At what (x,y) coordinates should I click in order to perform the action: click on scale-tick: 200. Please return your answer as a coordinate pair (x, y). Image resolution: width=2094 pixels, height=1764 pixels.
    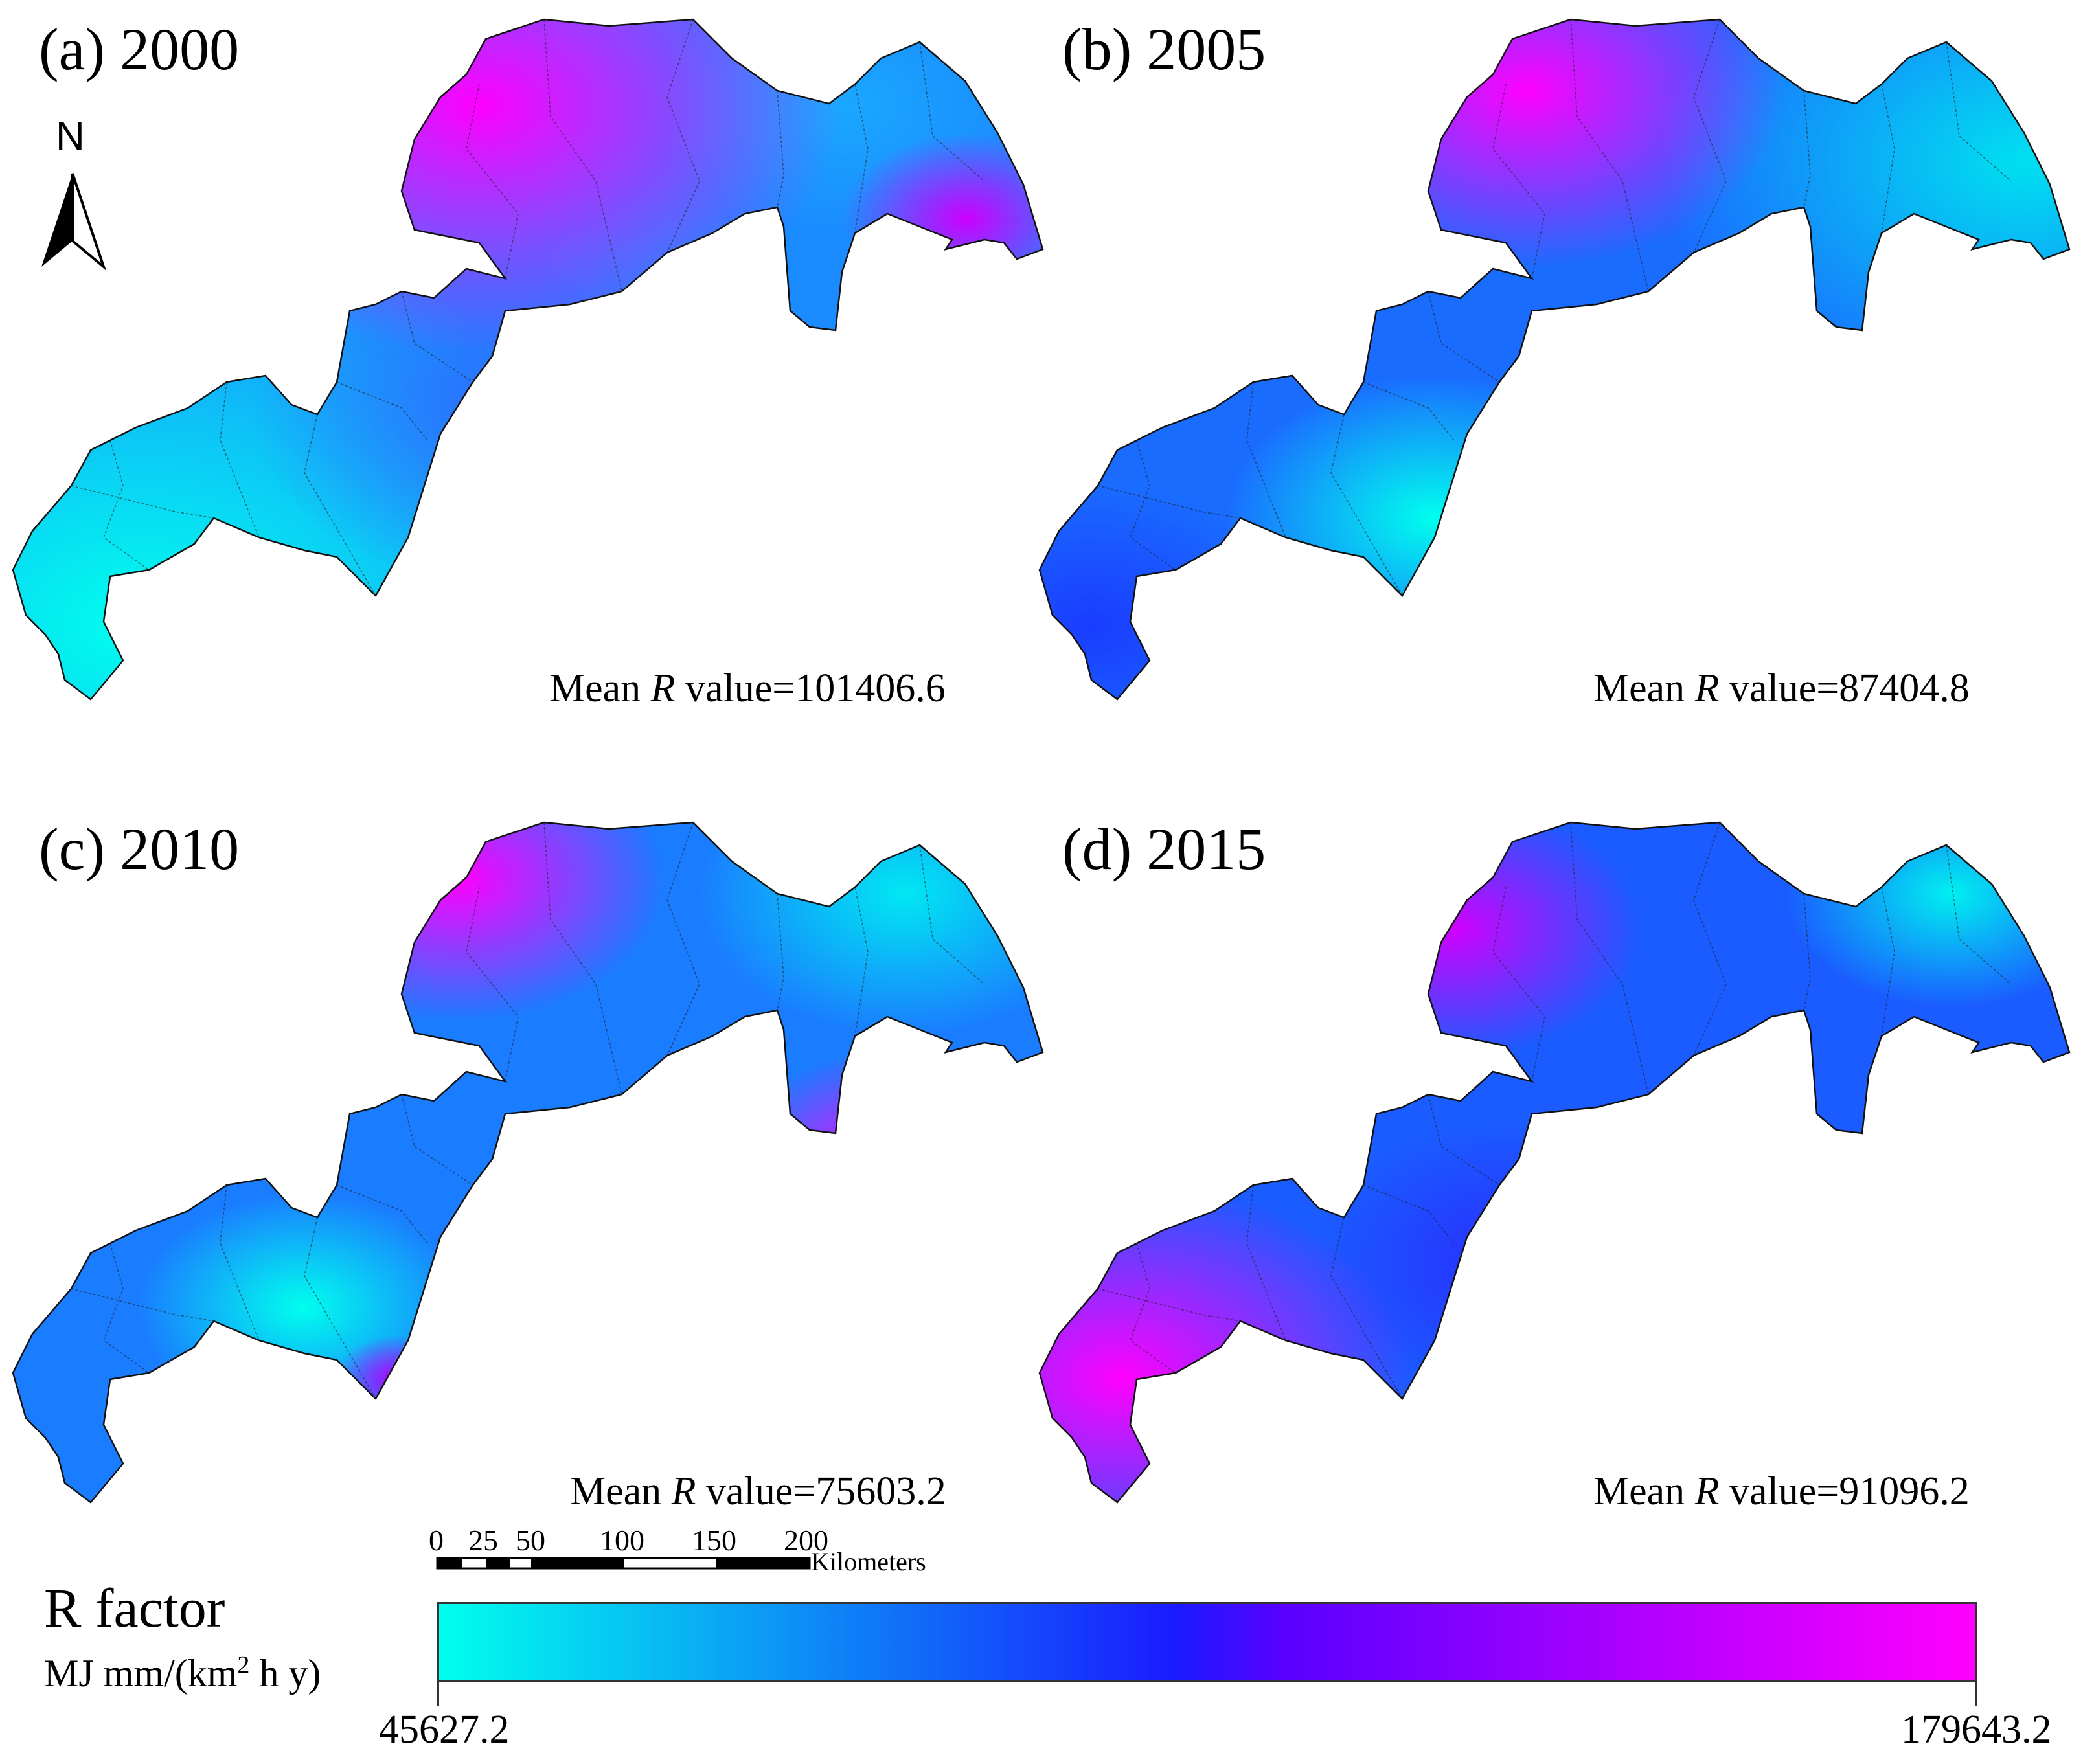
    Looking at the image, I should click on (806, 1540).